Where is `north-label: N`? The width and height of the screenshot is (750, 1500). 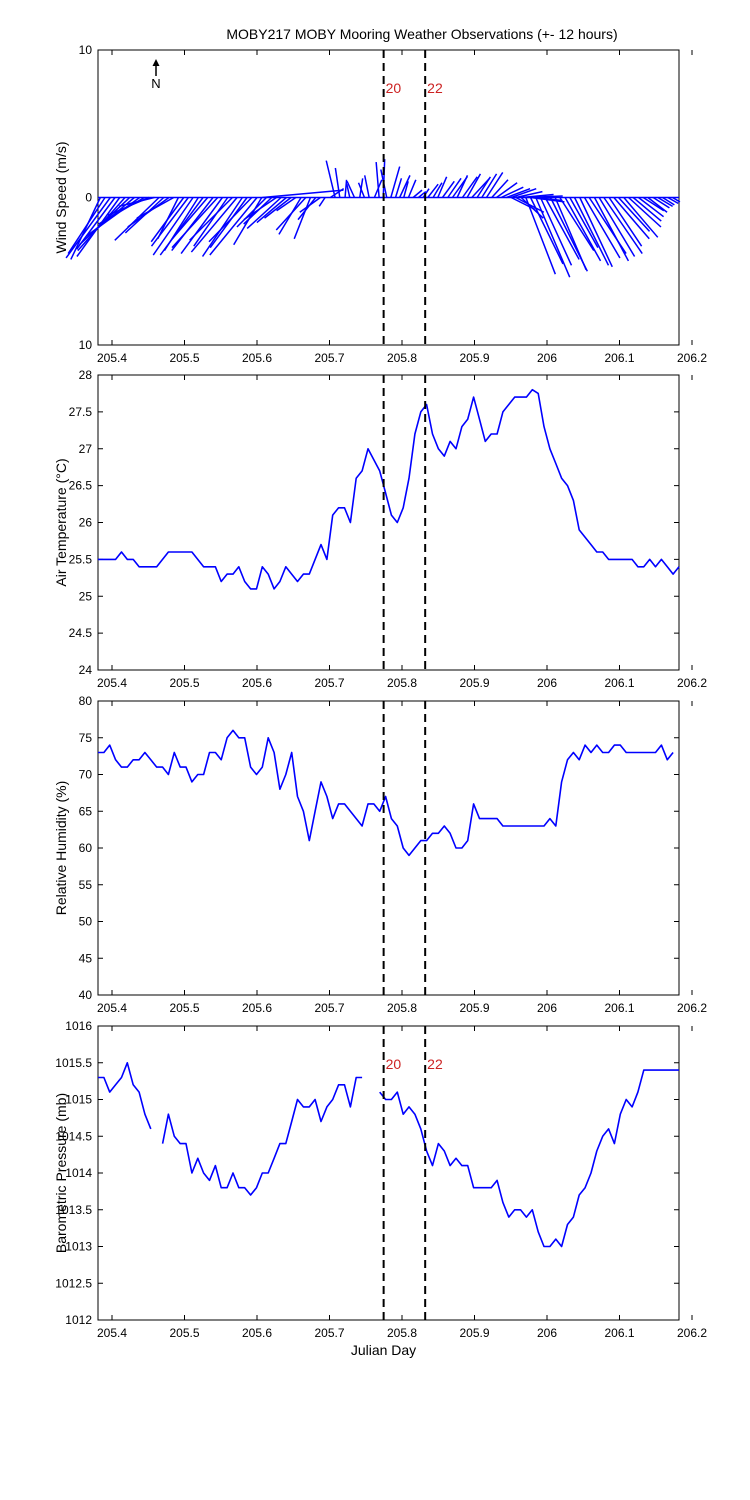 north-label: N is located at coordinates (155, 83).